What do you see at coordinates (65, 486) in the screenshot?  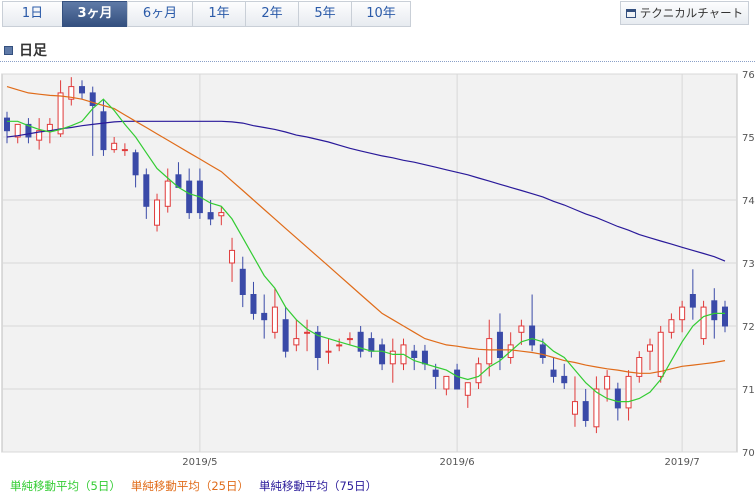 I see `legend-sma5: 単純移動平均（5日）` at bounding box center [65, 486].